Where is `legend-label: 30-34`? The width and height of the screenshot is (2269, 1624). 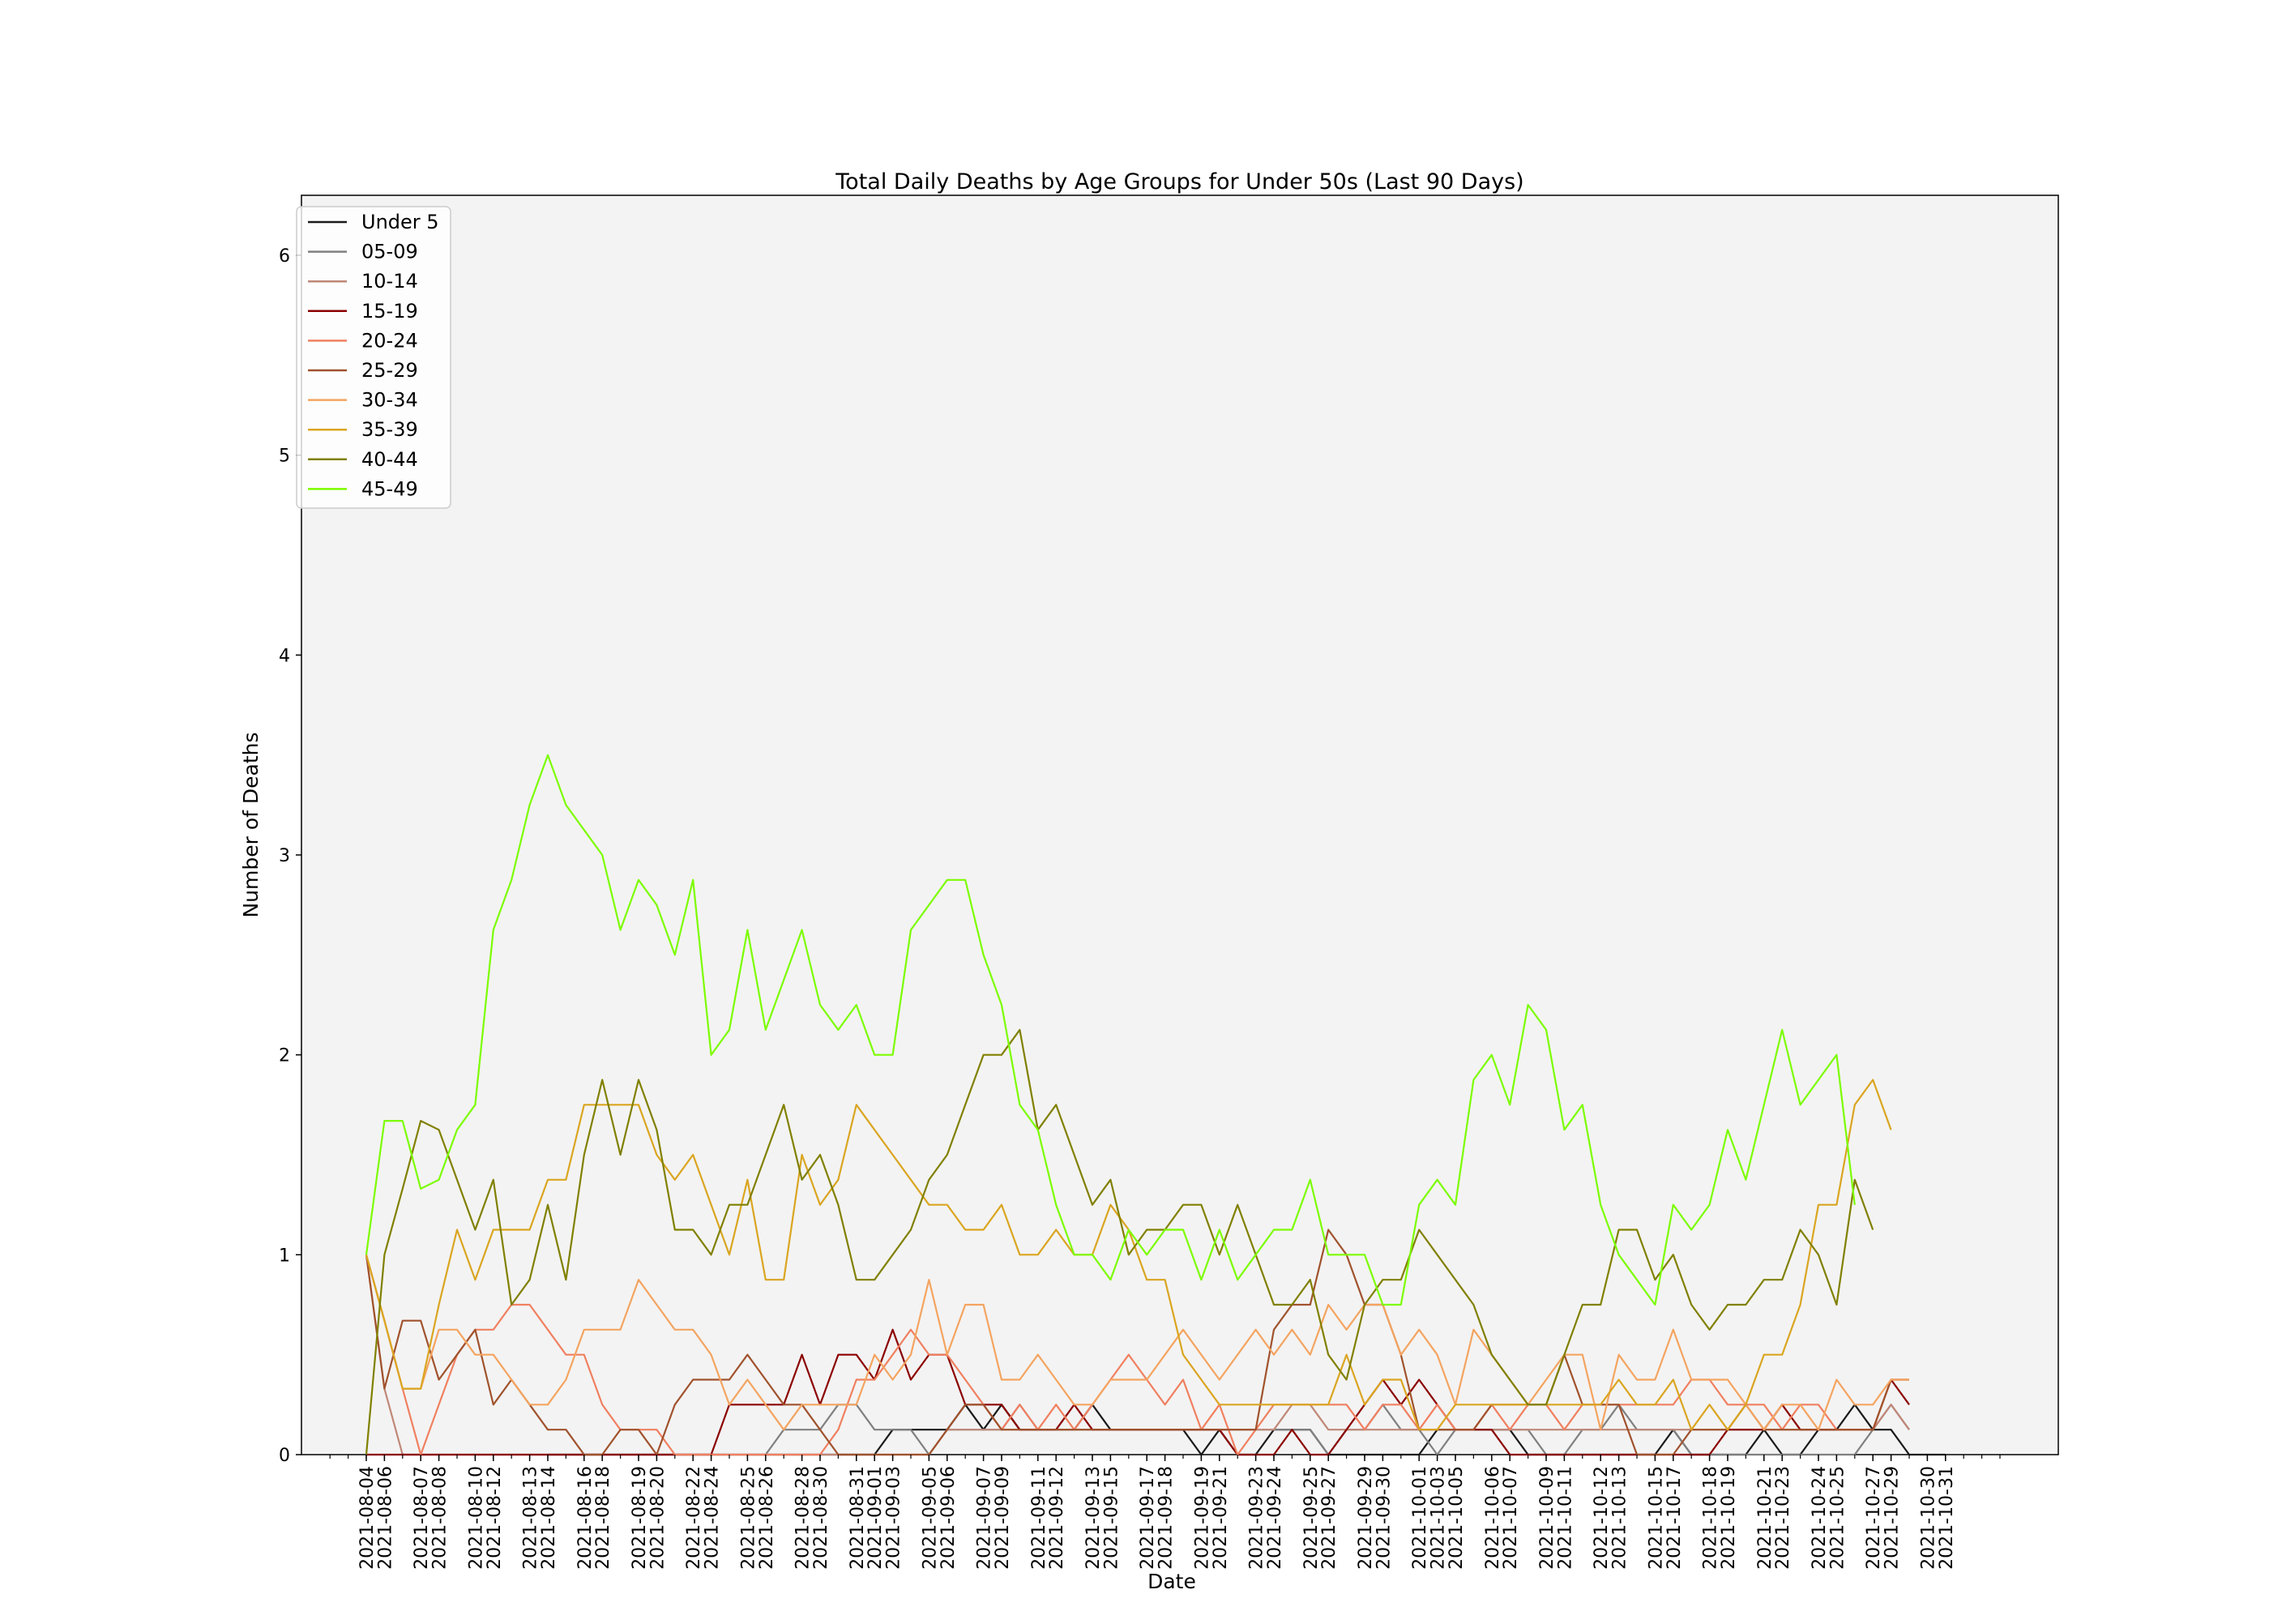
legend-label: 30-34 is located at coordinates (390, 400).